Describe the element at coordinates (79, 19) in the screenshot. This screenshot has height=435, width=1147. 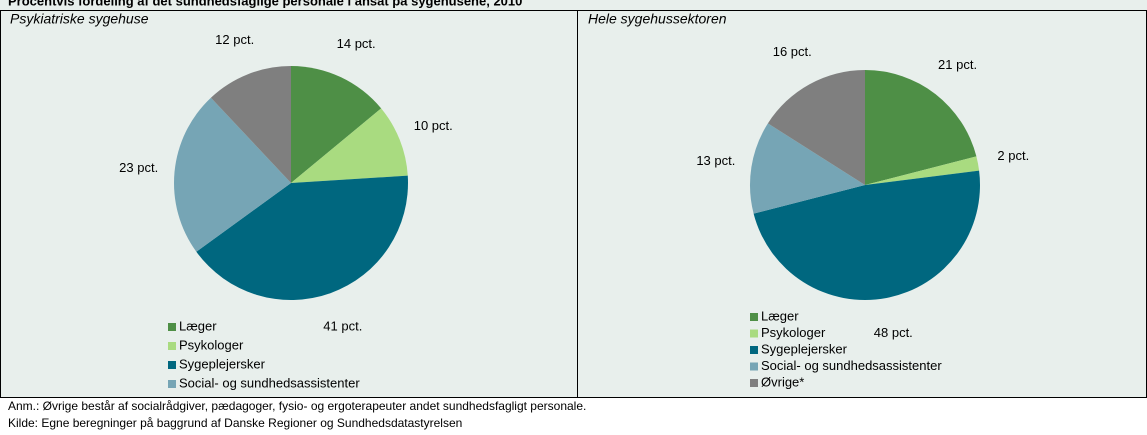
I see `subtitle: Psykiatriske sygehuse` at that location.